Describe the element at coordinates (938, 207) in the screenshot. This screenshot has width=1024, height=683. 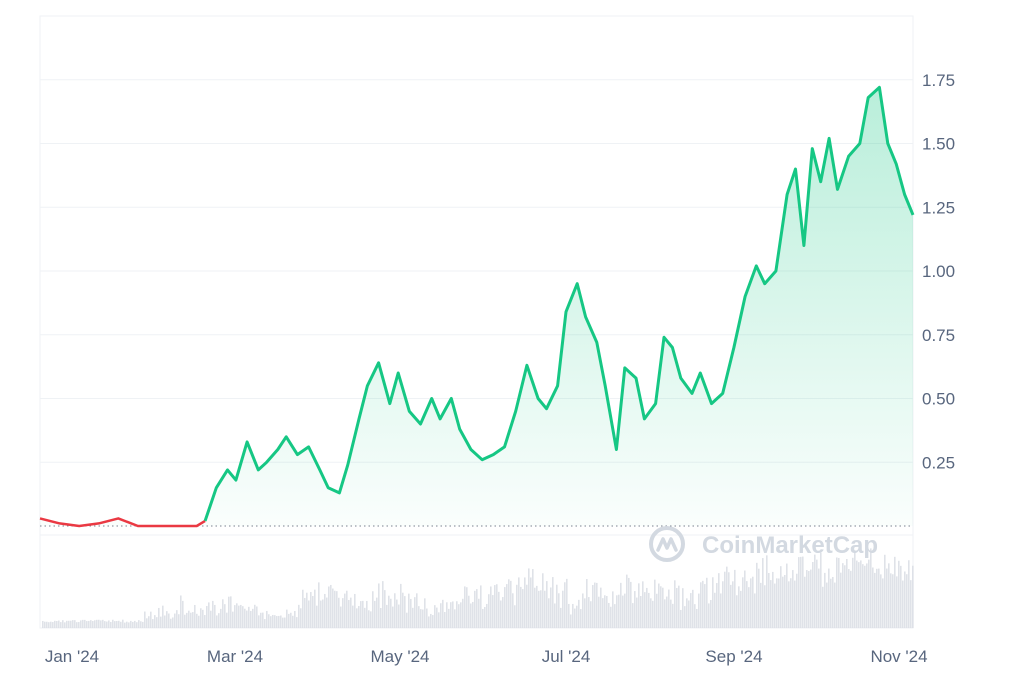
I see `y-tick-label: 1.25` at that location.